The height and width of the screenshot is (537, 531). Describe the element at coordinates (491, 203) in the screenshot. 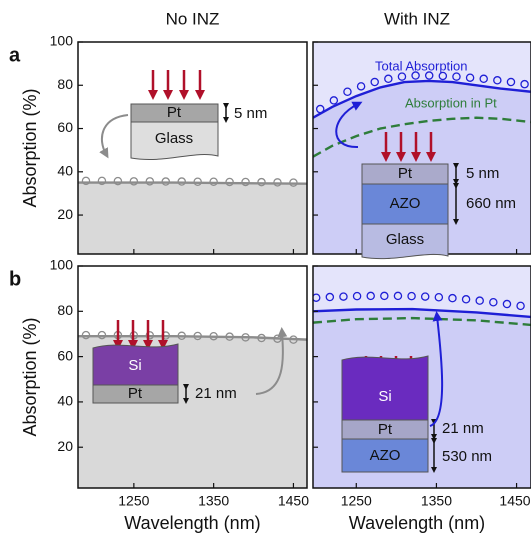

I see `thickness-label: 660 nm` at that location.